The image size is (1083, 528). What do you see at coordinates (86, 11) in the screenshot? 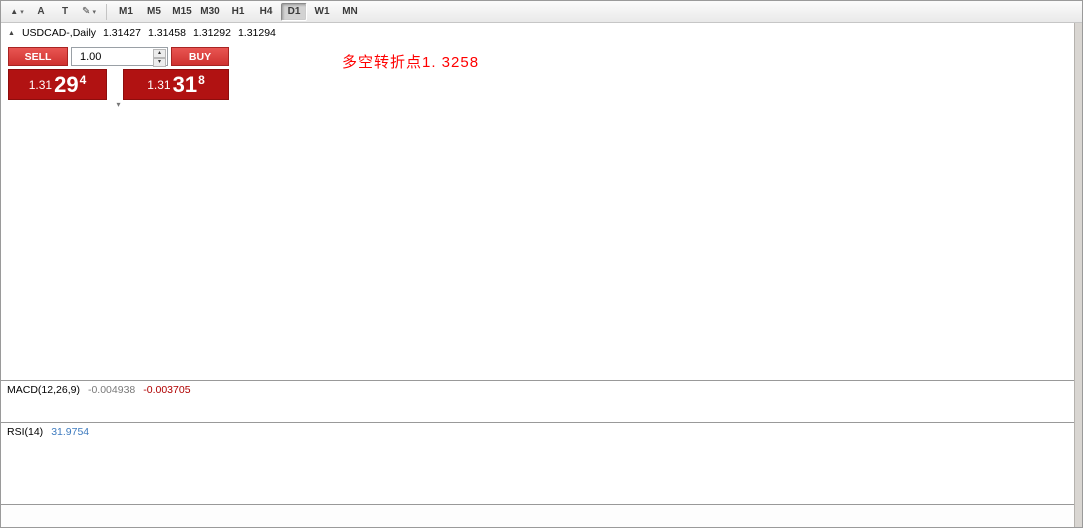
I see `pencil-icon: ✎` at bounding box center [86, 11].